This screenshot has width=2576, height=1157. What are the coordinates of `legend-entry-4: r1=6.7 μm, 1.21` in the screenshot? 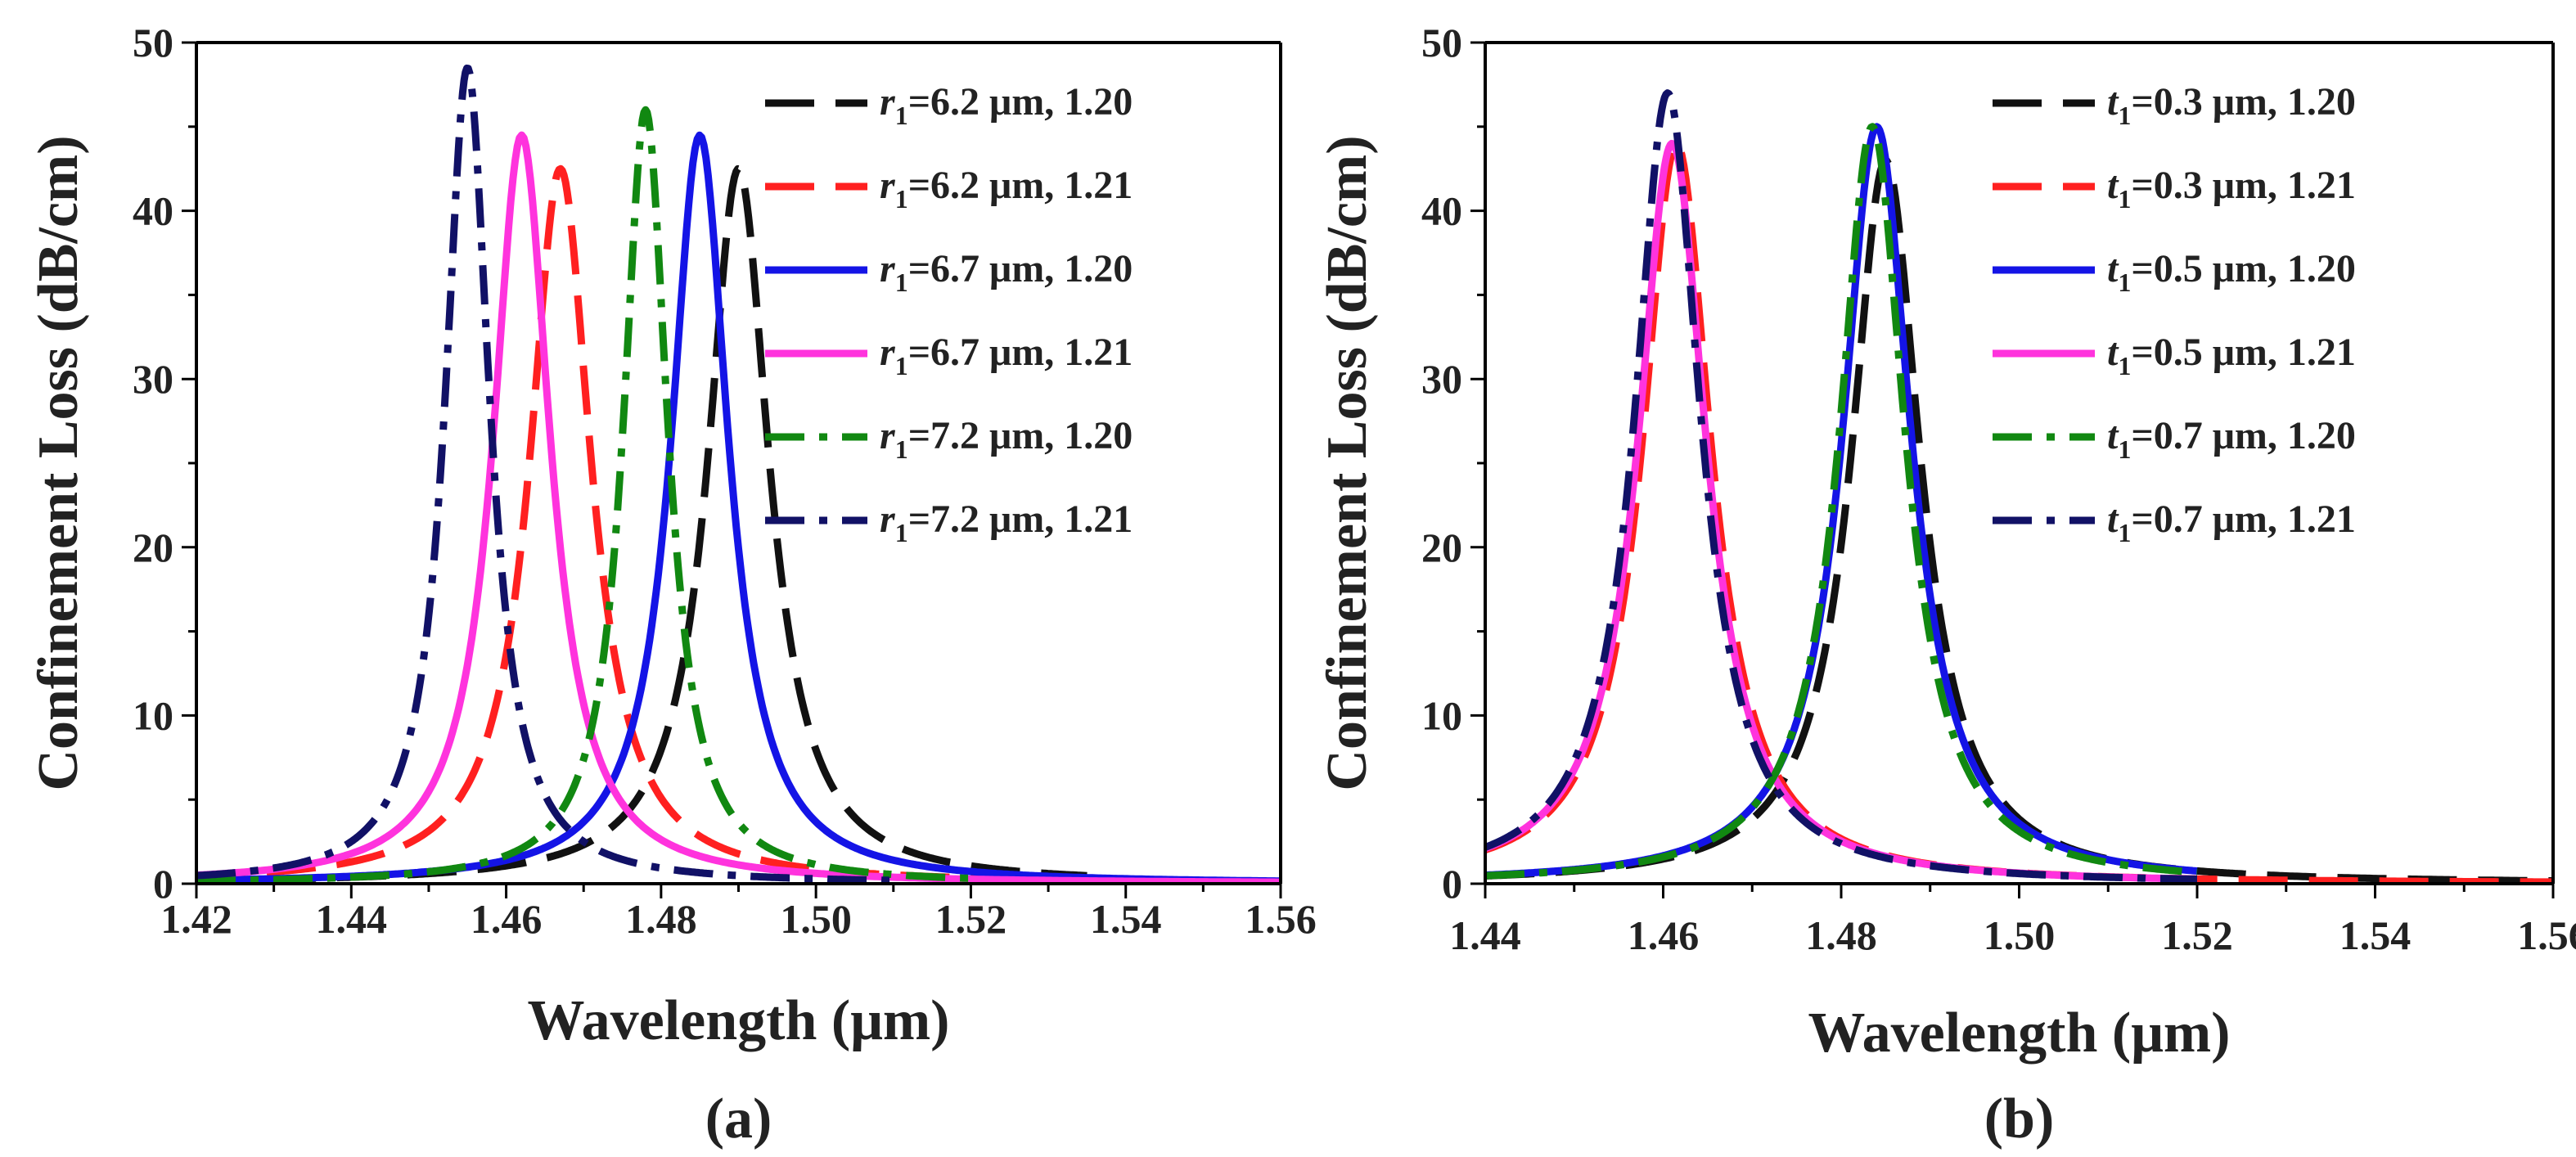 It's located at (1006, 355).